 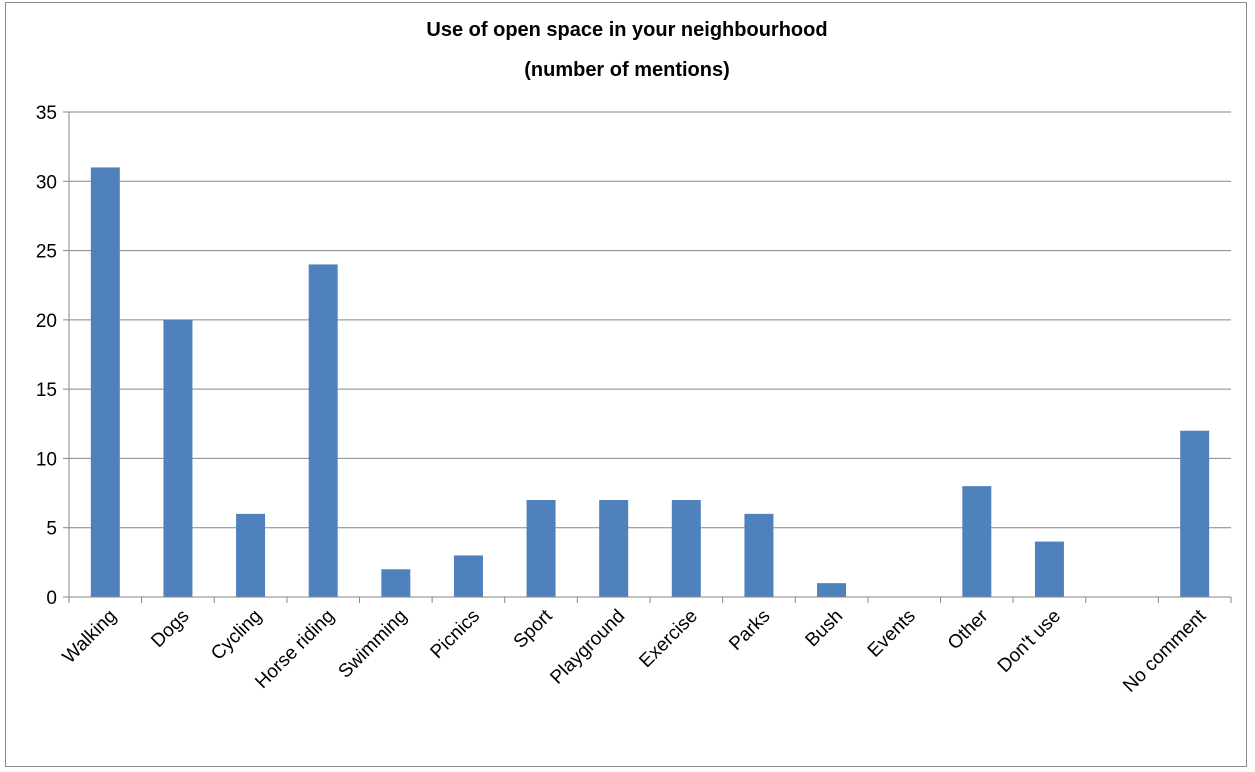 What do you see at coordinates (1029, 641) in the screenshot?
I see `x-category-label: Don't use` at bounding box center [1029, 641].